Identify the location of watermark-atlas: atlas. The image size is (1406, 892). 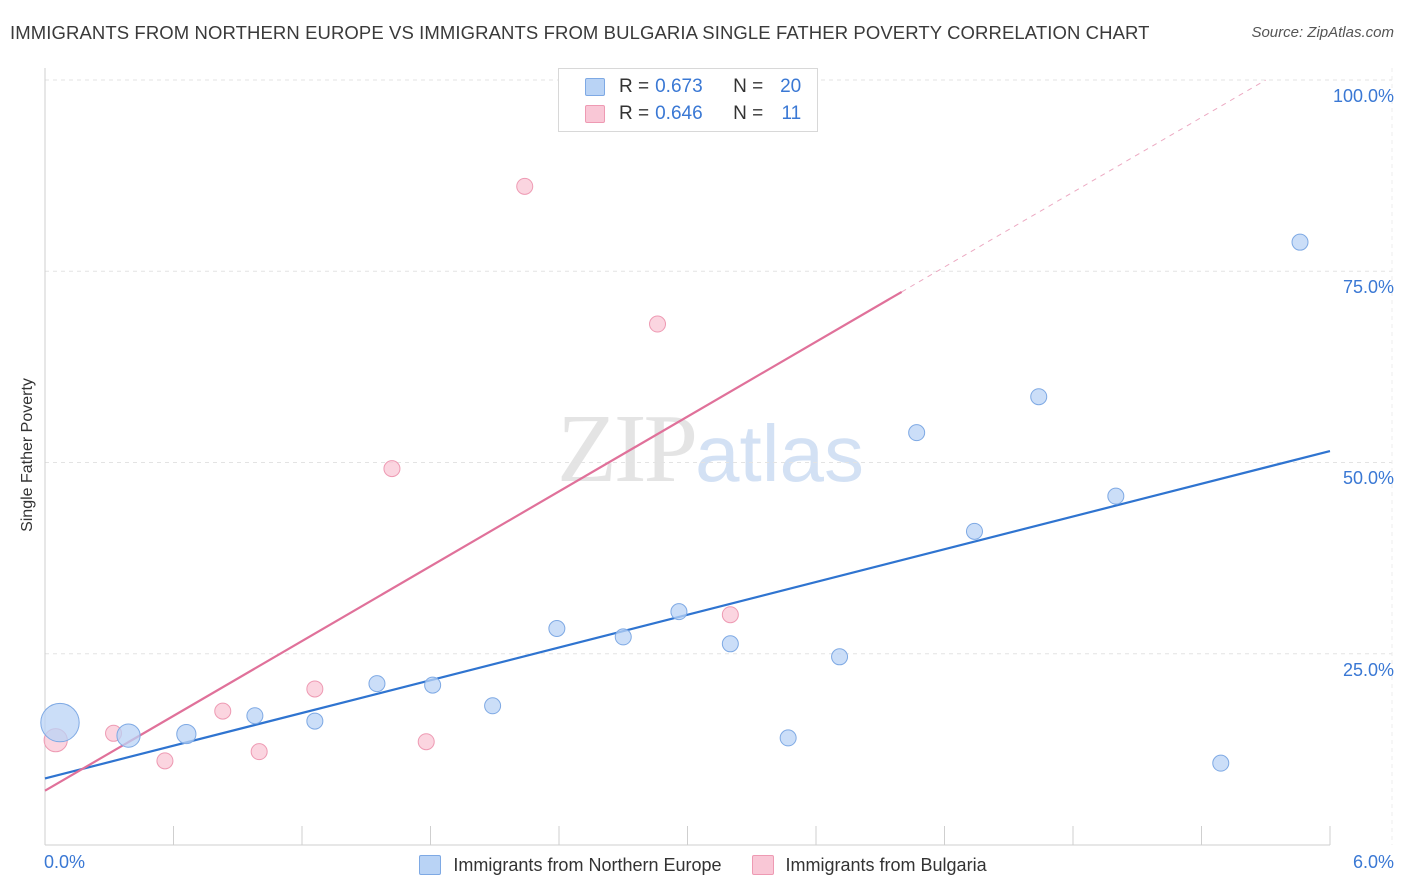
(779, 453).